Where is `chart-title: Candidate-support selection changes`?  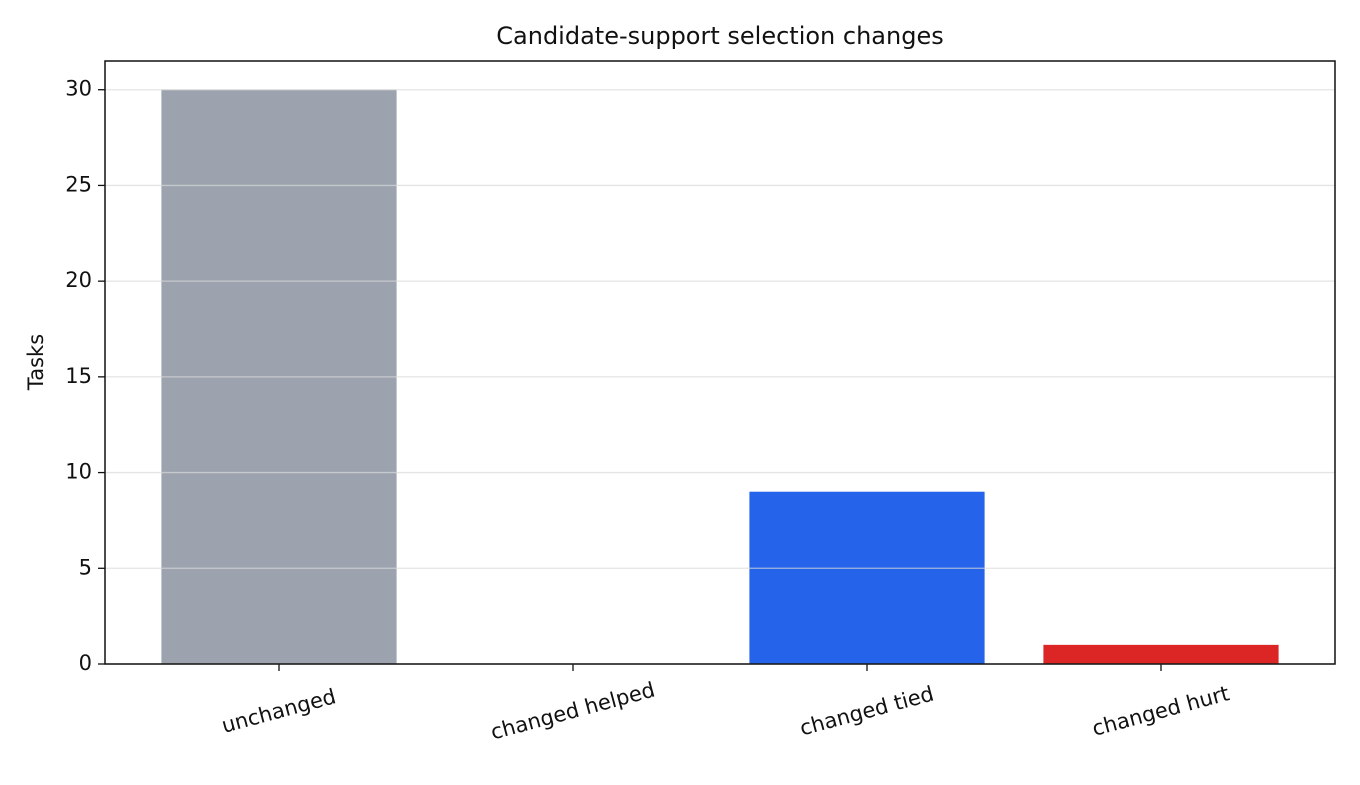 chart-title: Candidate-support selection changes is located at coordinates (719, 36).